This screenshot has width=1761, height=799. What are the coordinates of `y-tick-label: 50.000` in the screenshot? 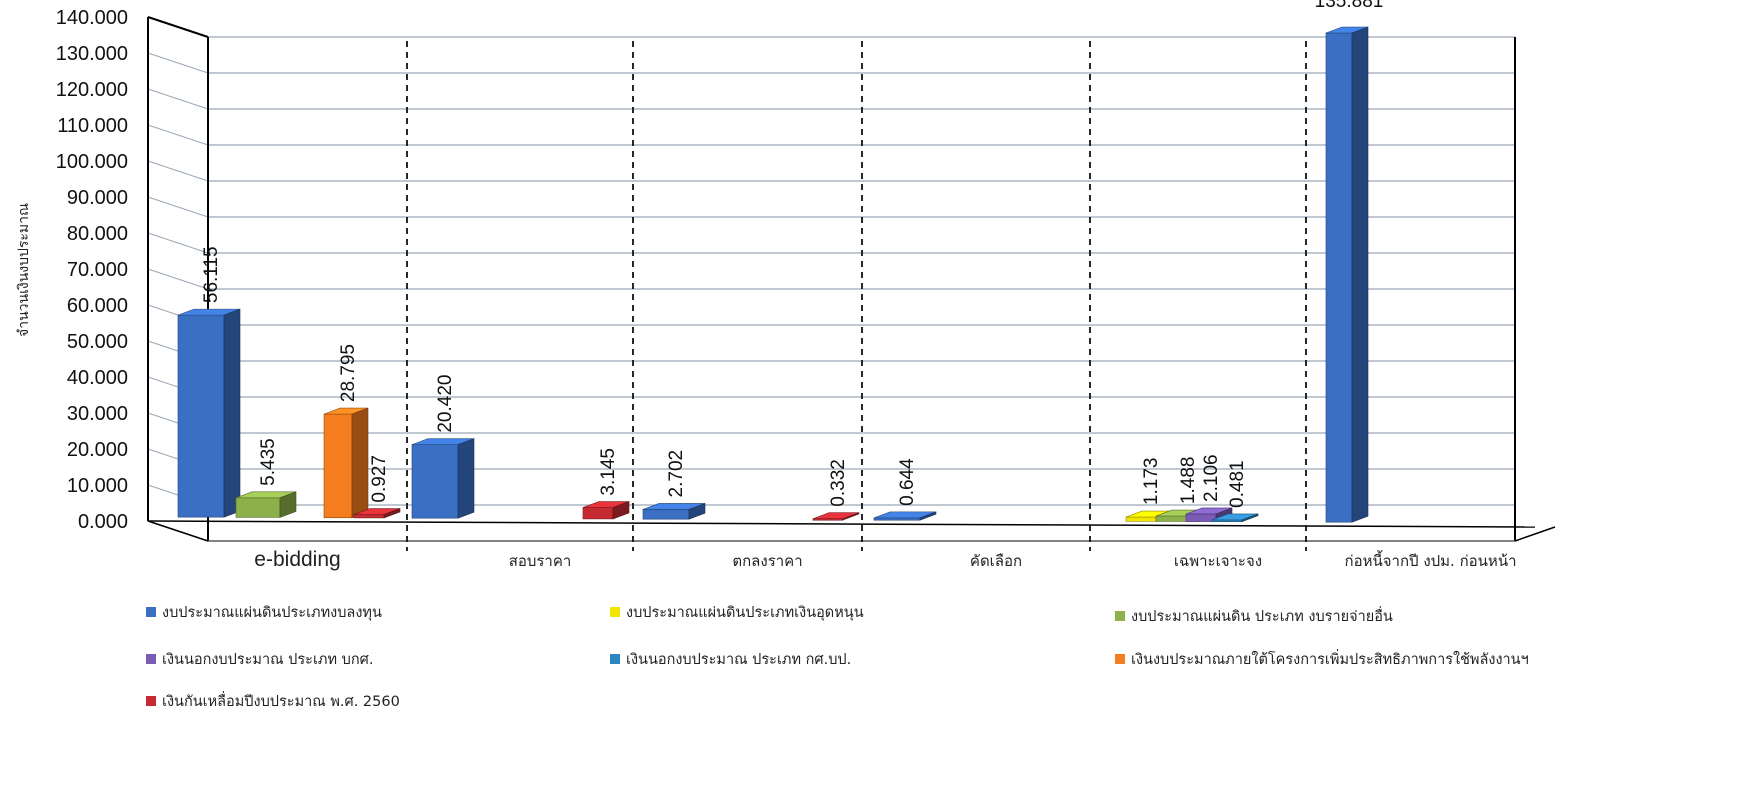 It's located at (97, 342).